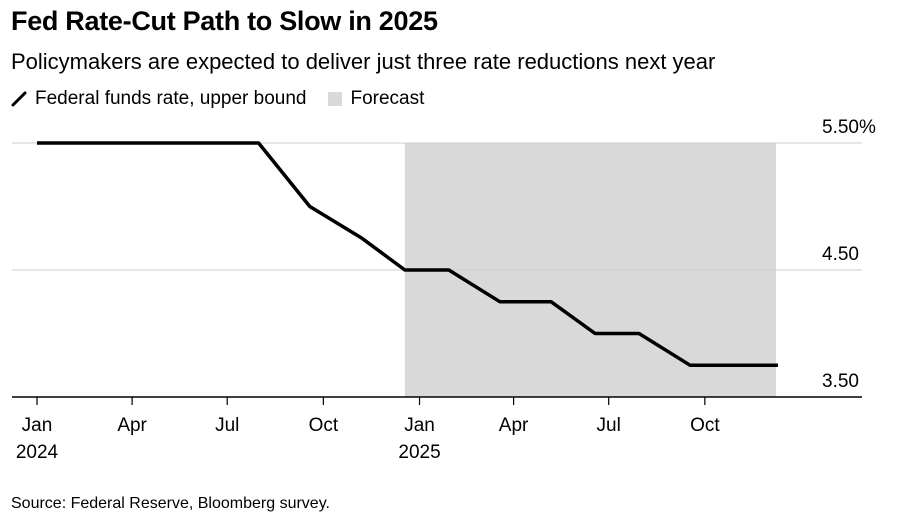 The width and height of the screenshot is (900, 527). I want to click on forecast-swatch-icon, so click(335, 99).